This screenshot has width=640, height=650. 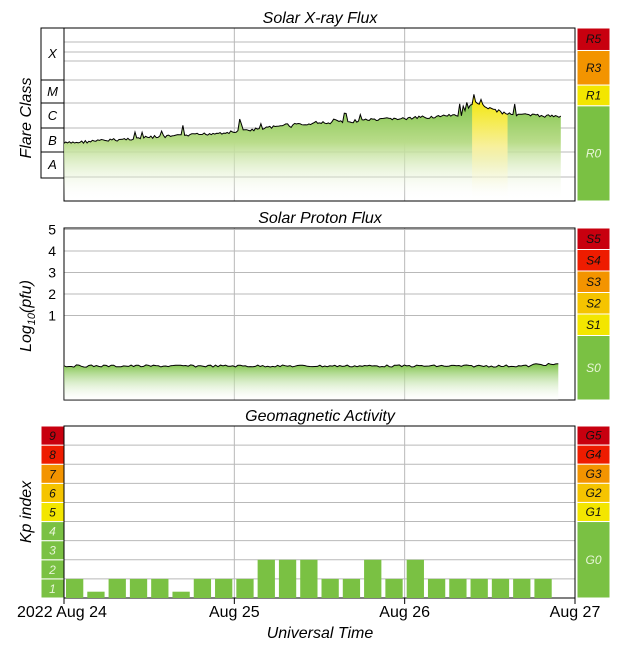 I want to click on x-tick-label: Aug 27, so click(x=575, y=612).